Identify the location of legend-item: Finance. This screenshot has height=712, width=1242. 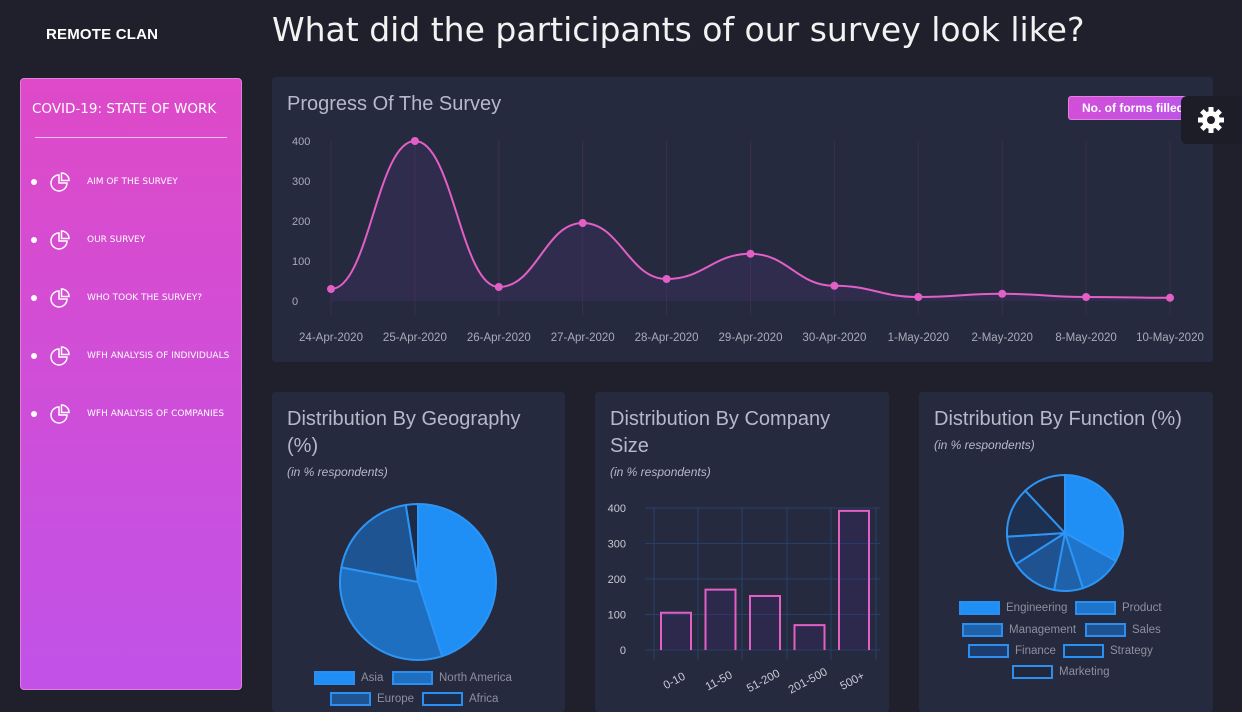
(1012, 651).